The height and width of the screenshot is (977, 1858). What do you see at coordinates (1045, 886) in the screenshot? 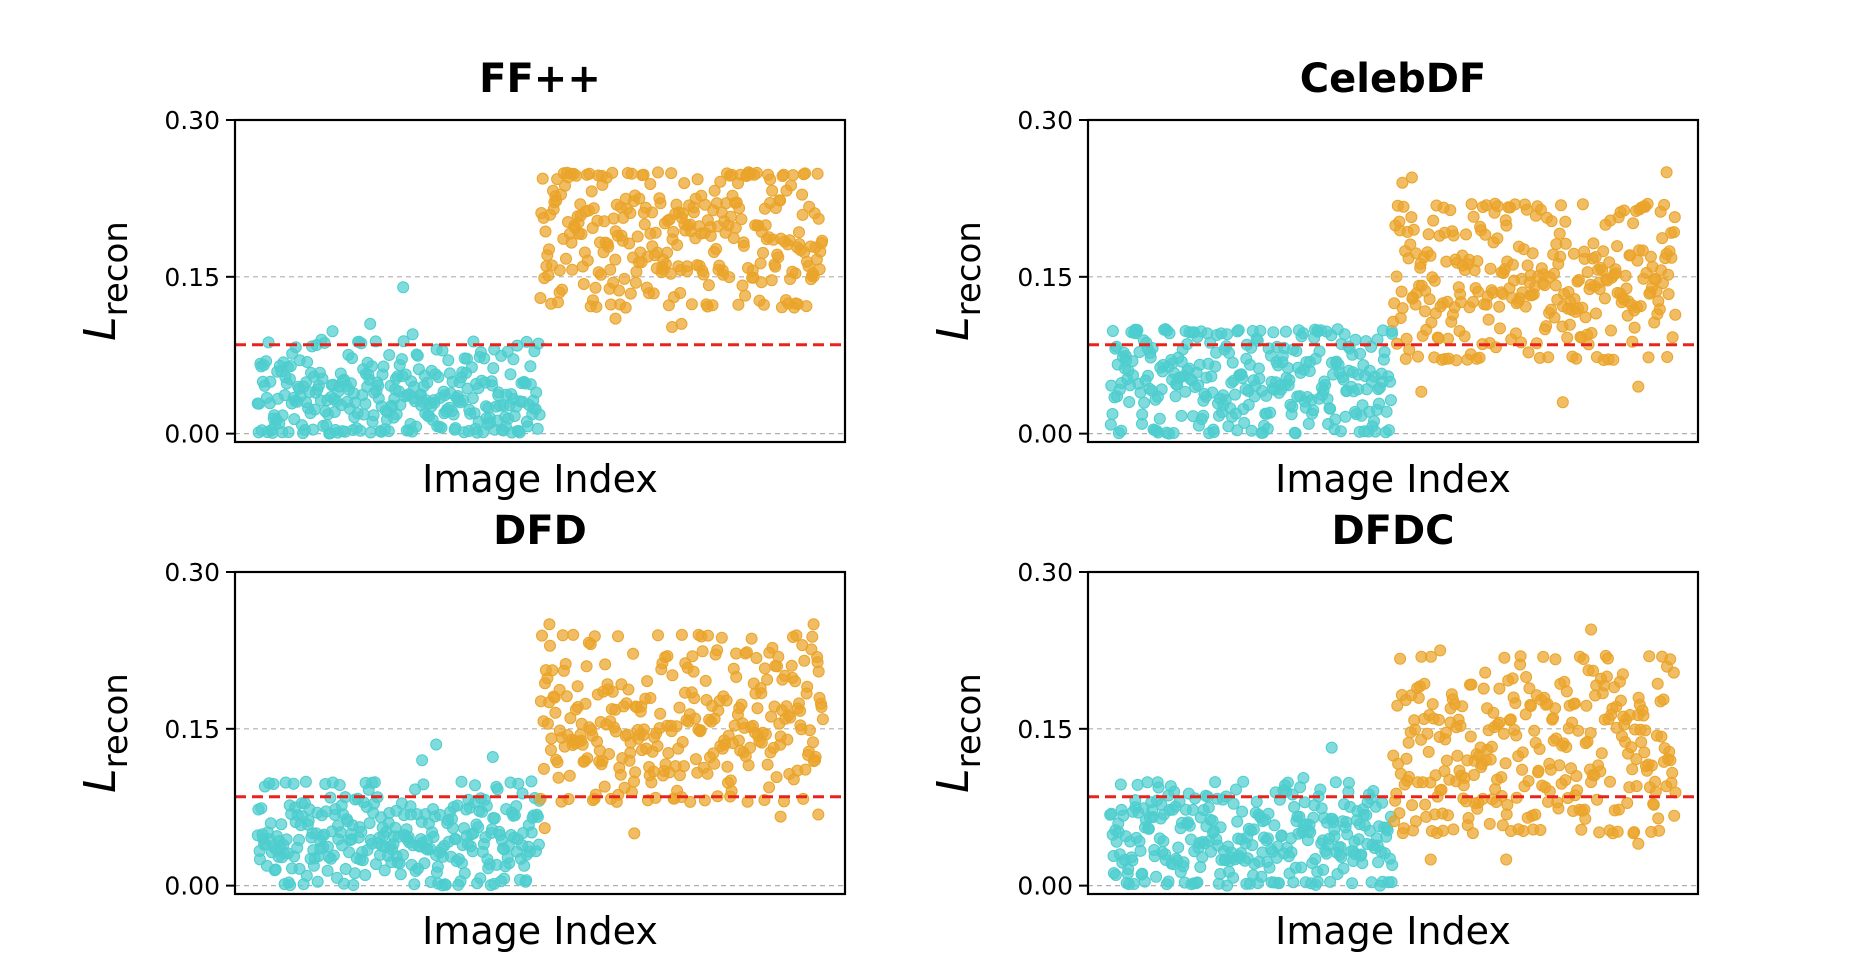
I see `y-tick-label: 0.00` at bounding box center [1045, 886].